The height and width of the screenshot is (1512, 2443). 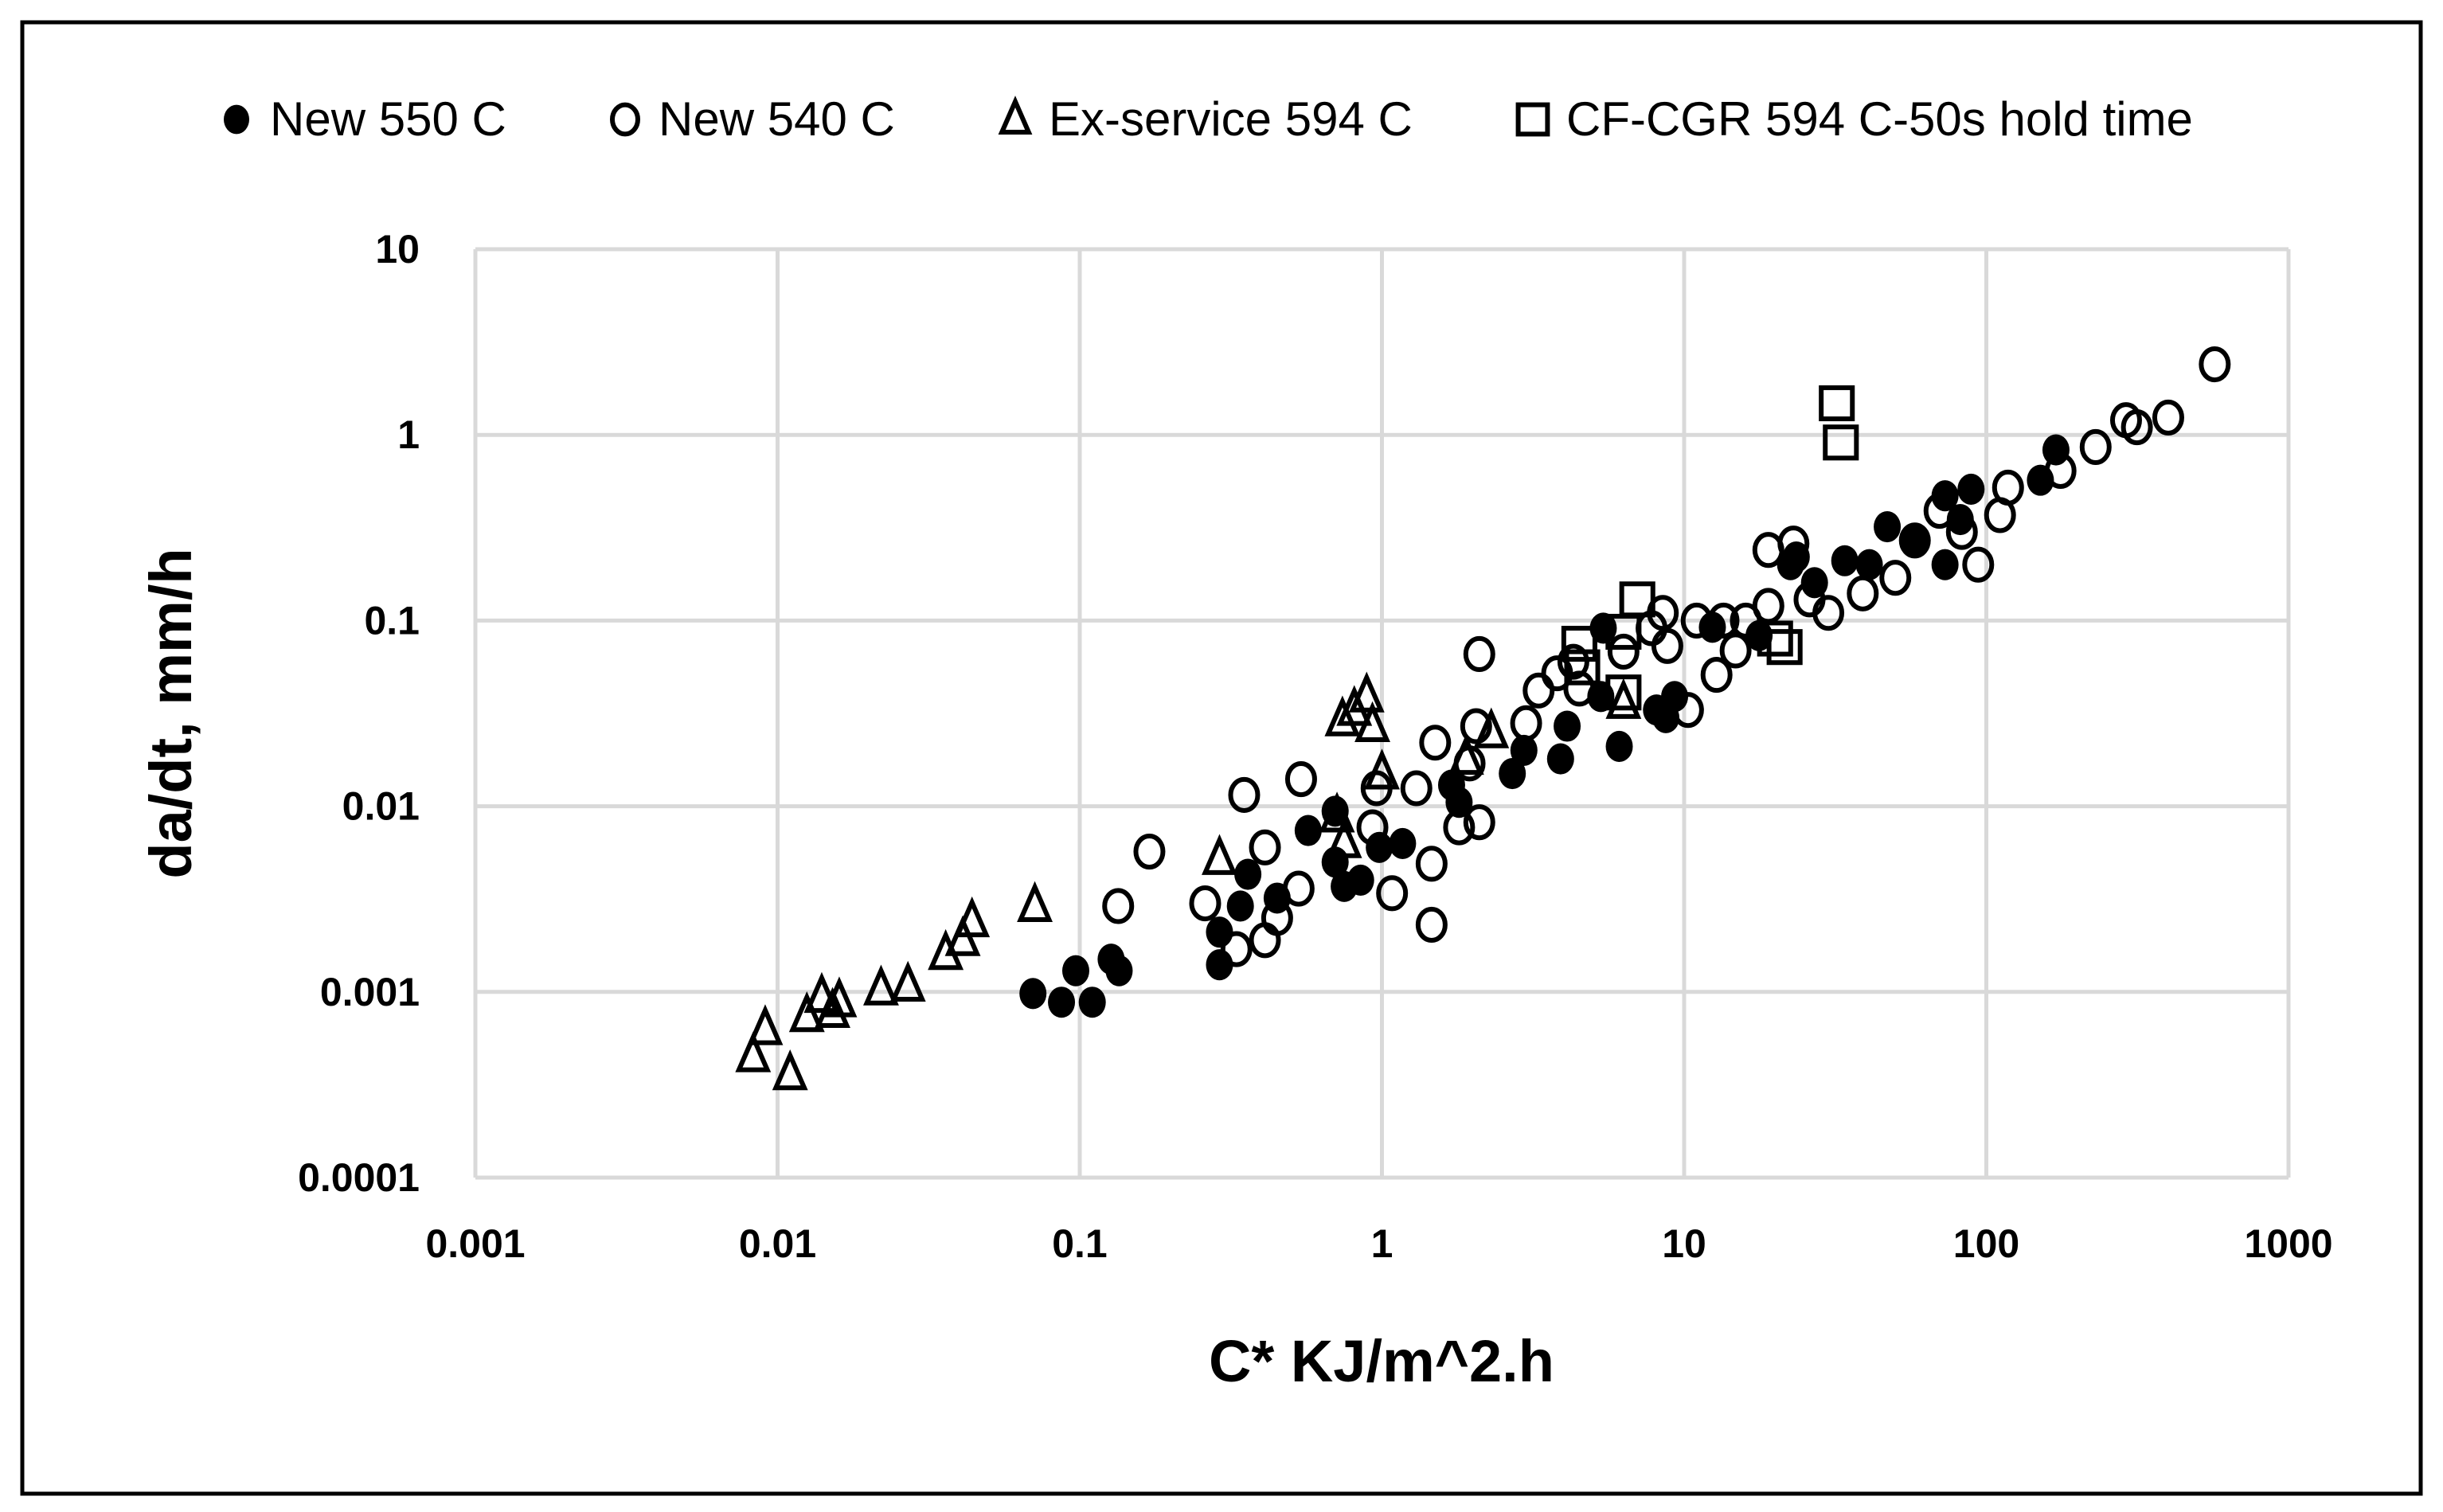 I want to click on legend-marker-open-triangle, so click(x=1015, y=115).